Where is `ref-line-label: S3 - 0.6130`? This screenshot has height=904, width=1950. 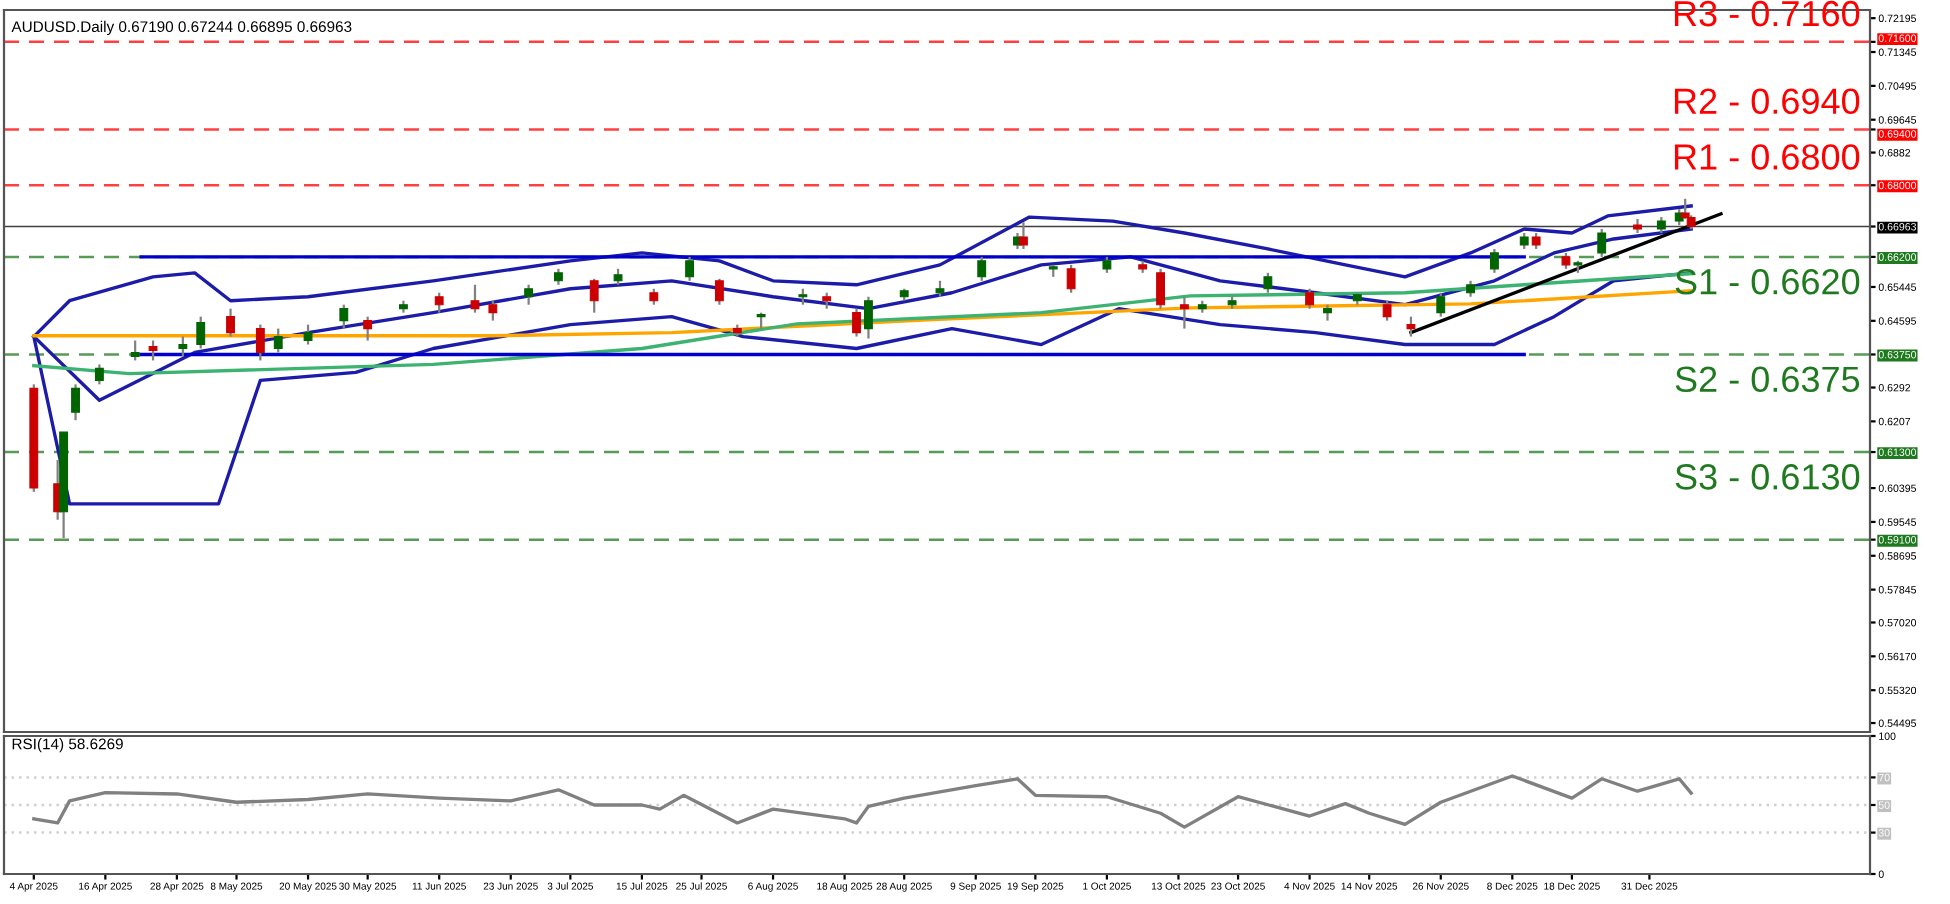 ref-line-label: S3 - 0.6130 is located at coordinates (1767, 477).